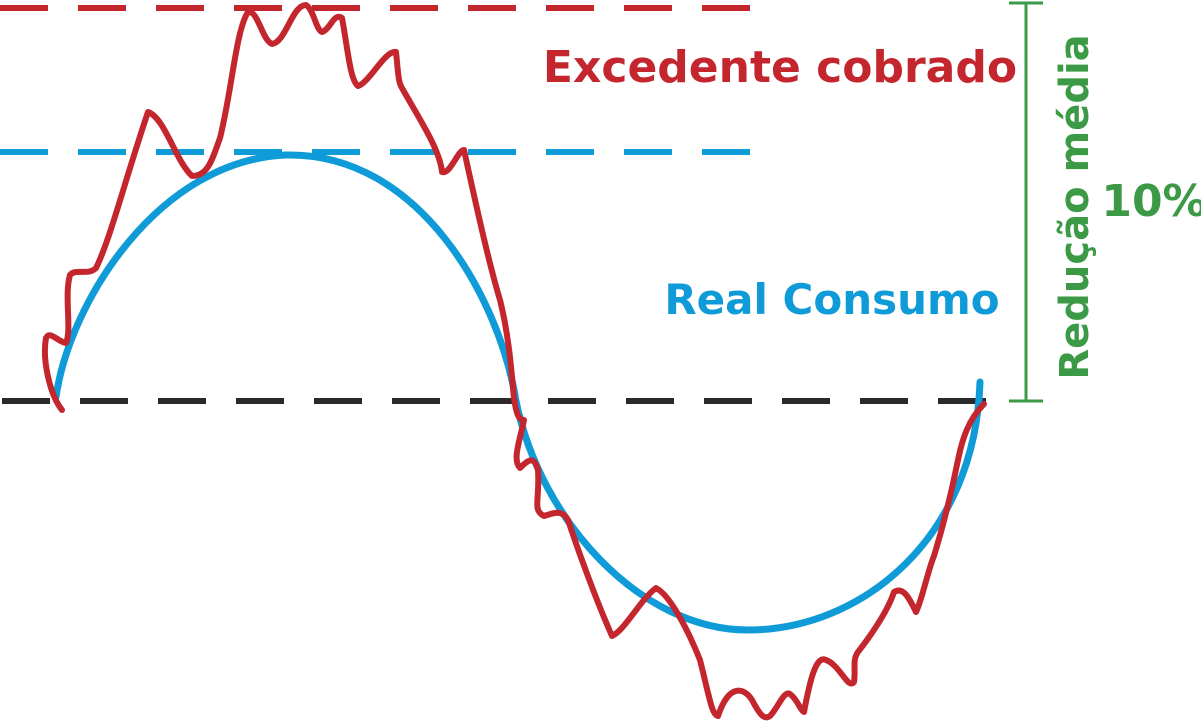  What do you see at coordinates (780, 67) in the screenshot?
I see `excedente-cobrado-label: Excedente cobrado` at bounding box center [780, 67].